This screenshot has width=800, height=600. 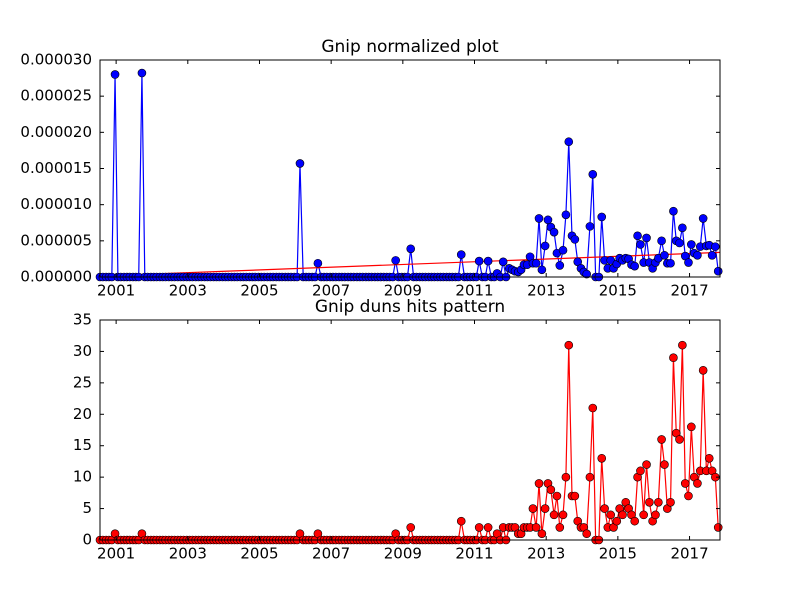 I want to click on x-tick-label: 2017, so click(x=689, y=291).